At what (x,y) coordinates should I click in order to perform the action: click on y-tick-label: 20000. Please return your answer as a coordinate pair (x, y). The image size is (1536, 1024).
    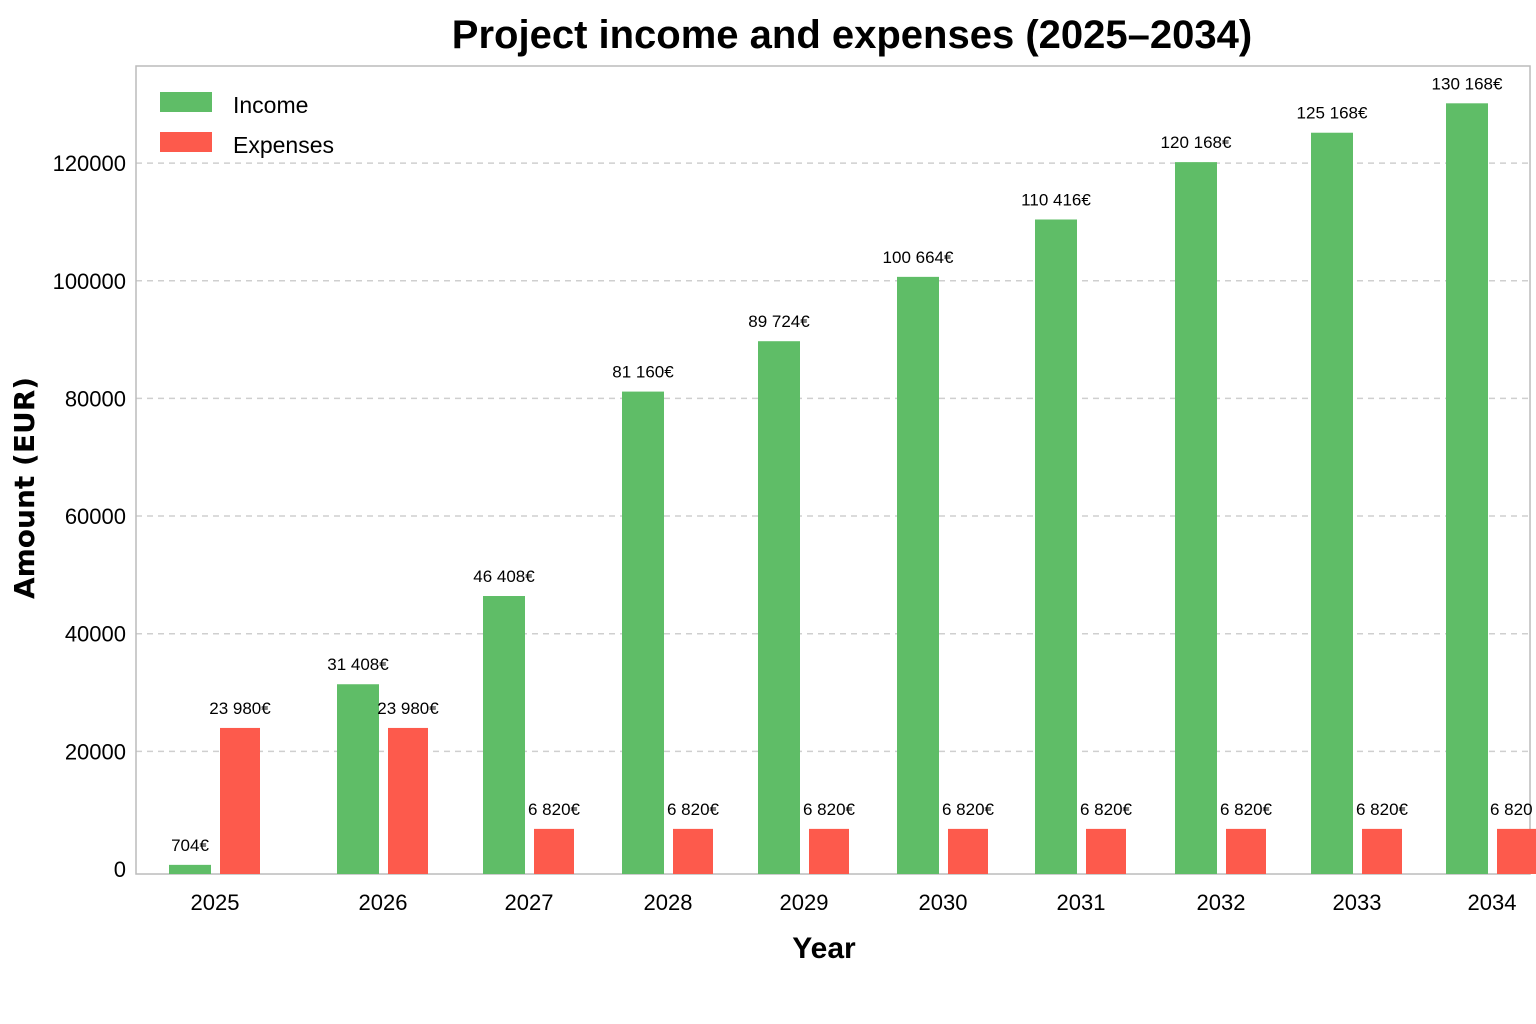
    Looking at the image, I should click on (95, 751).